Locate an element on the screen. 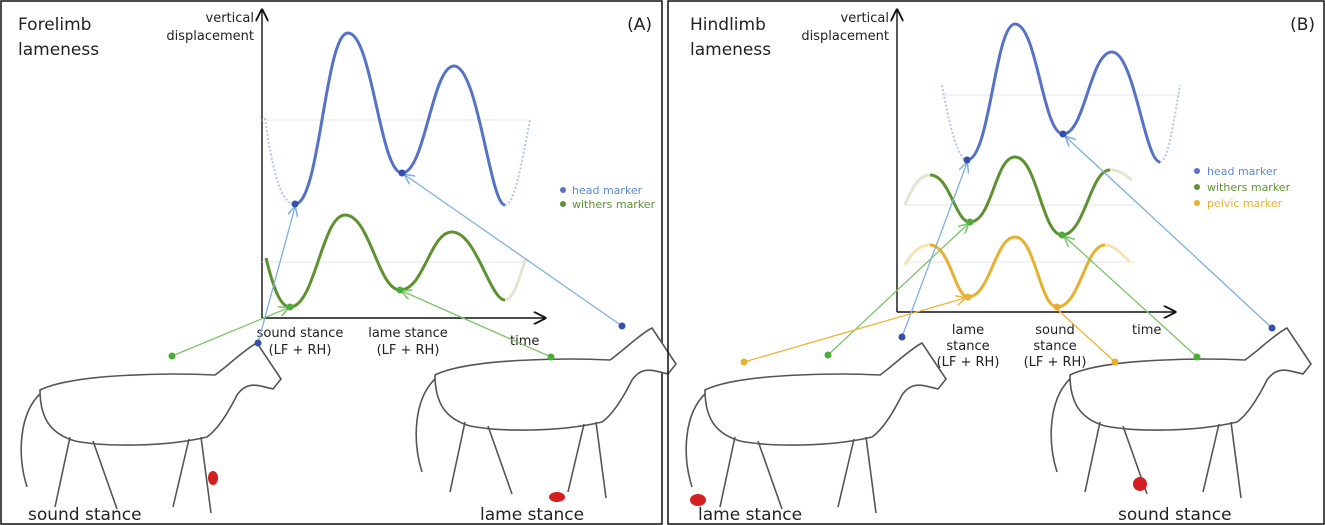 This screenshot has height=525, width=1325. pelvic-curve is located at coordinates (1017, 272).